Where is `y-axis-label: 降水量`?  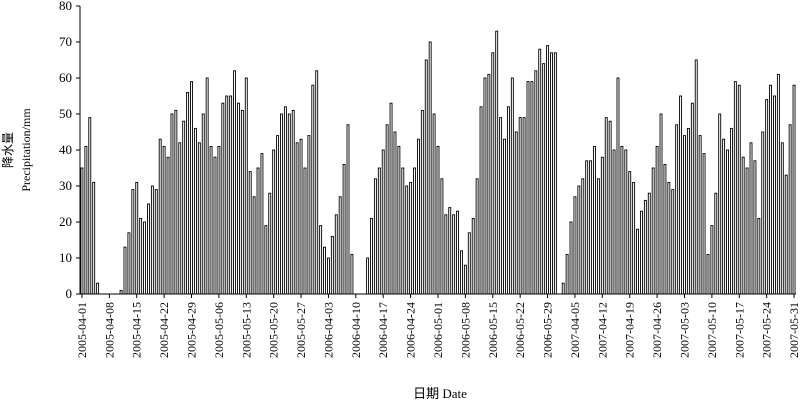 y-axis-label: 降水量 is located at coordinates (8, 150).